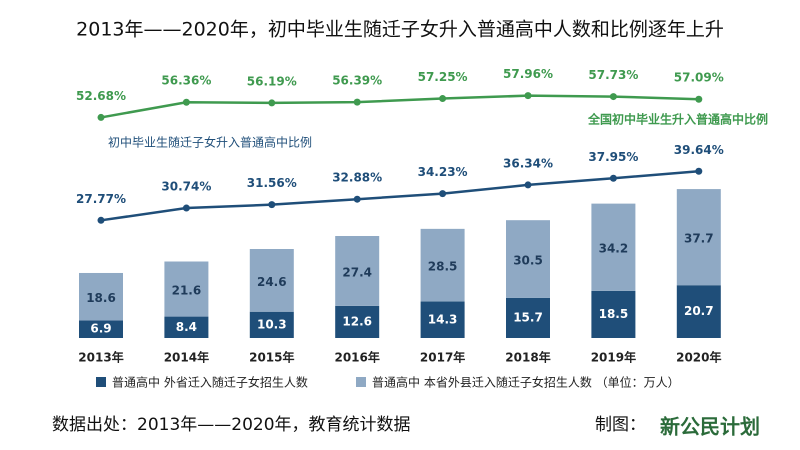  I want to click on bar-label: 34.2, so click(614, 249).